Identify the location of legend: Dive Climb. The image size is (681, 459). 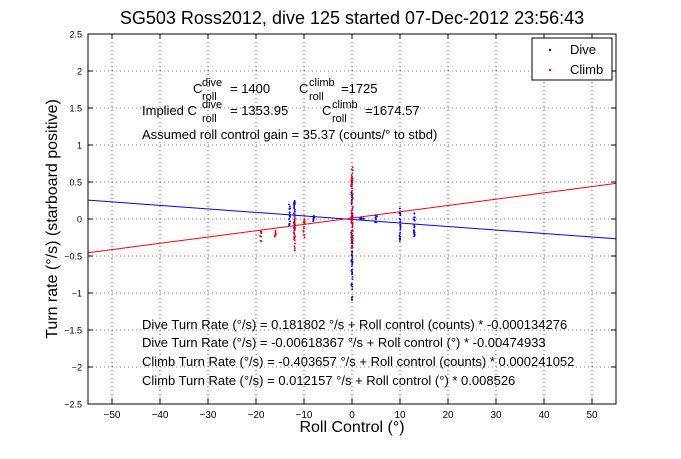
(572, 59).